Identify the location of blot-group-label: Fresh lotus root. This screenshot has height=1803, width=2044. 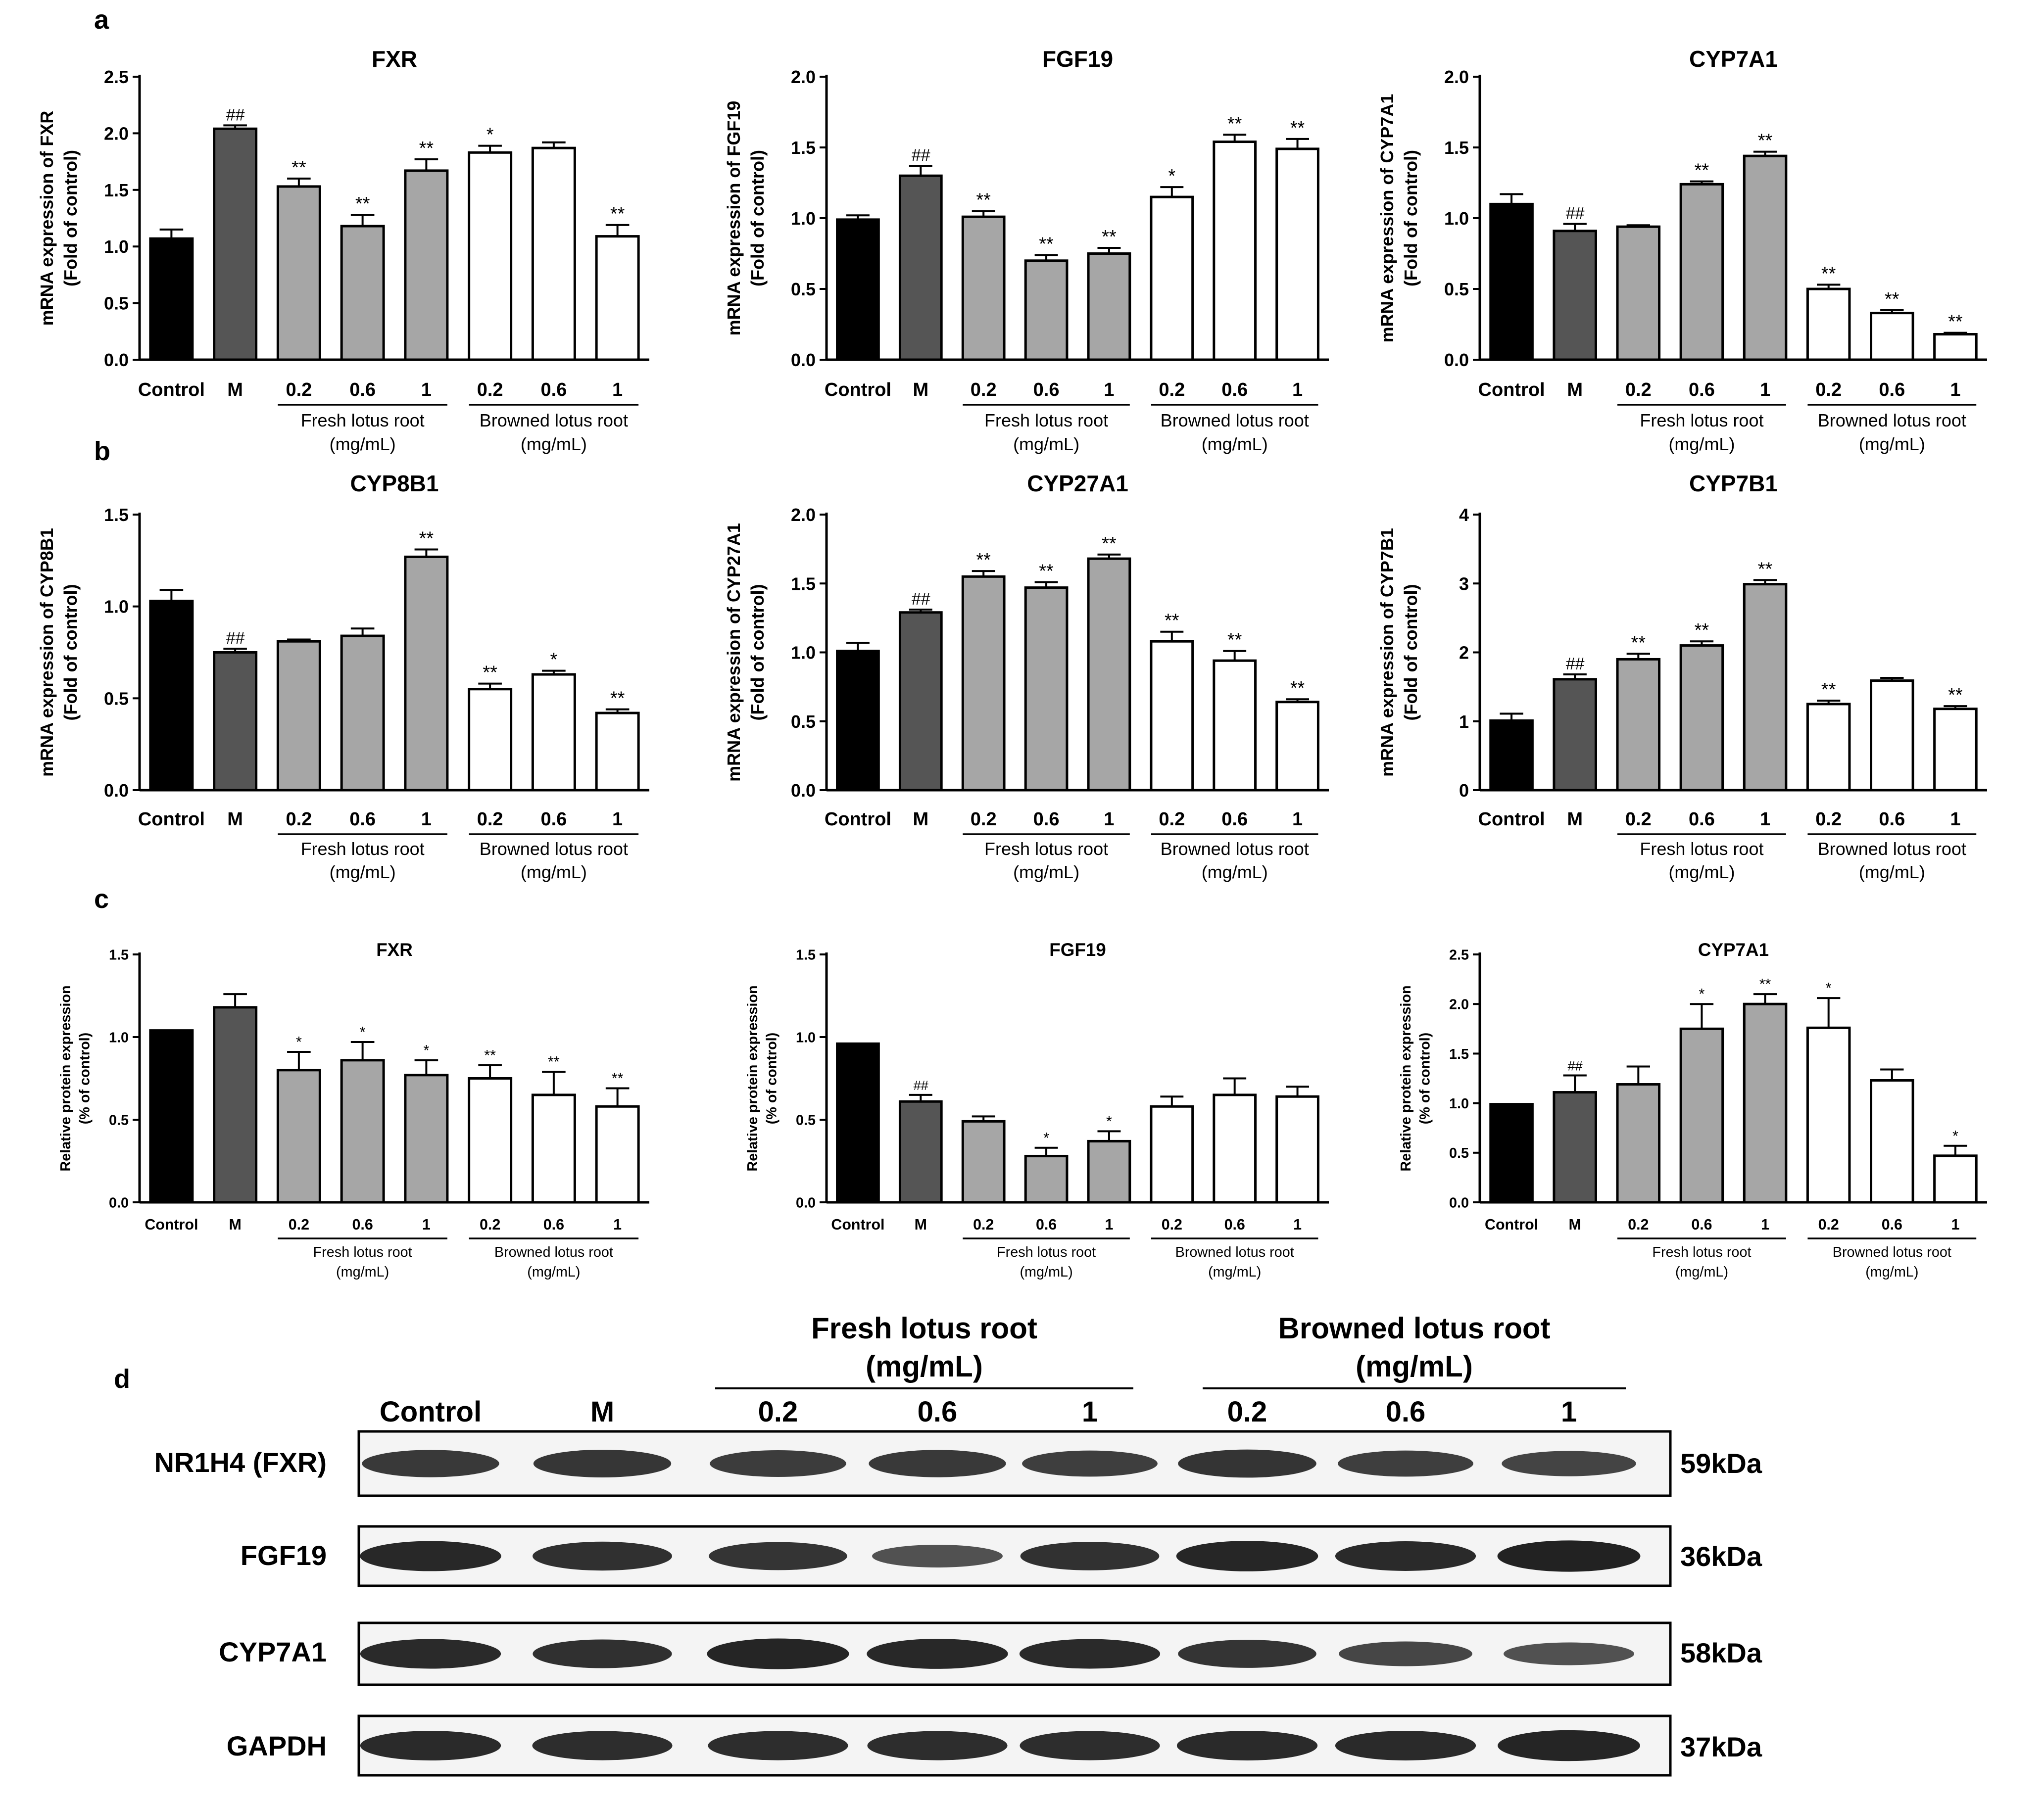
(924, 1328).